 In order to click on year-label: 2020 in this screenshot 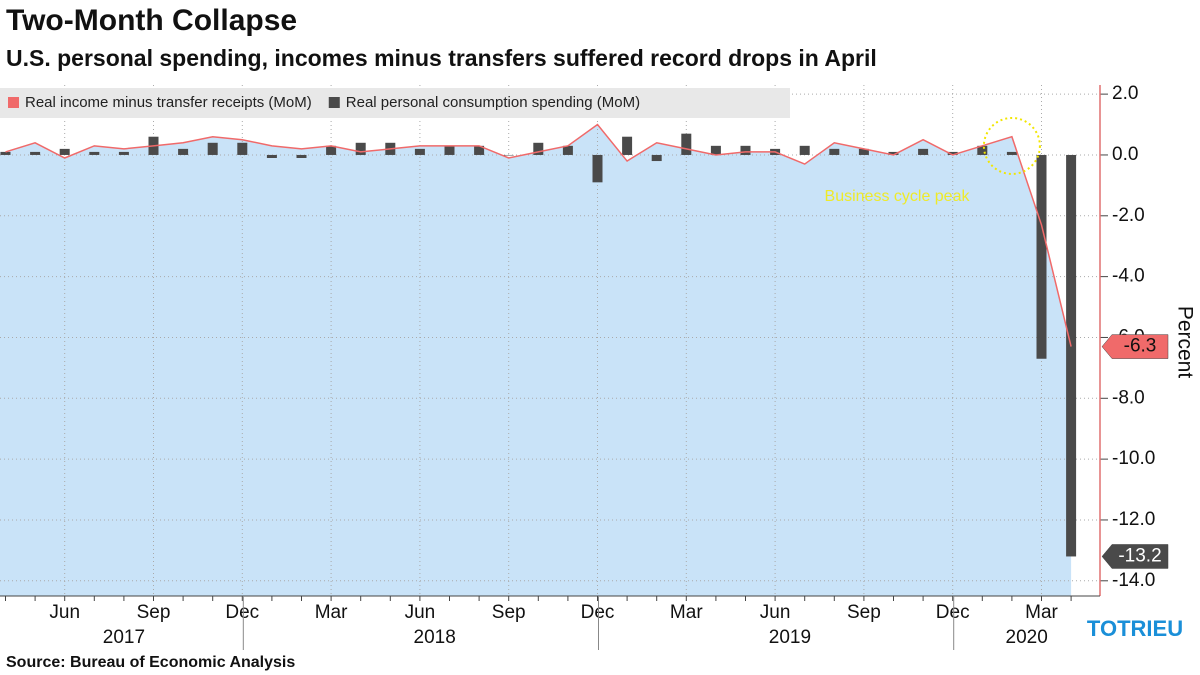, I will do `click(1027, 637)`.